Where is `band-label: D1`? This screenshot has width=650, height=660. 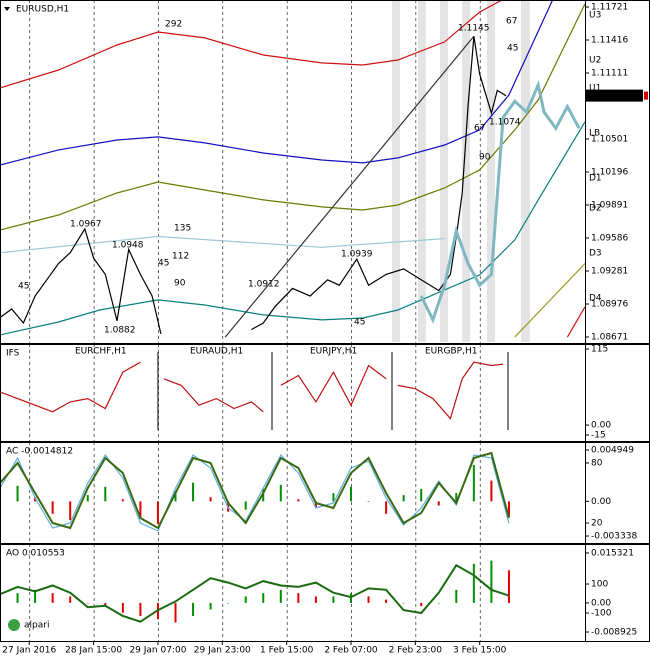 band-label: D1 is located at coordinates (595, 179).